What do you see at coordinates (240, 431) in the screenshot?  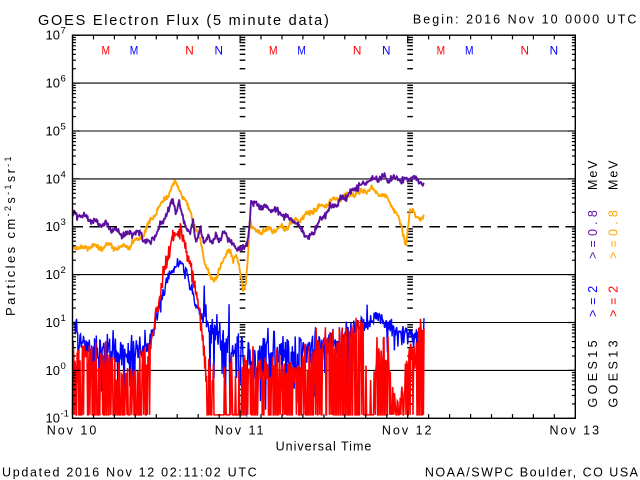 I see `svg-text: Nov 11` at bounding box center [240, 431].